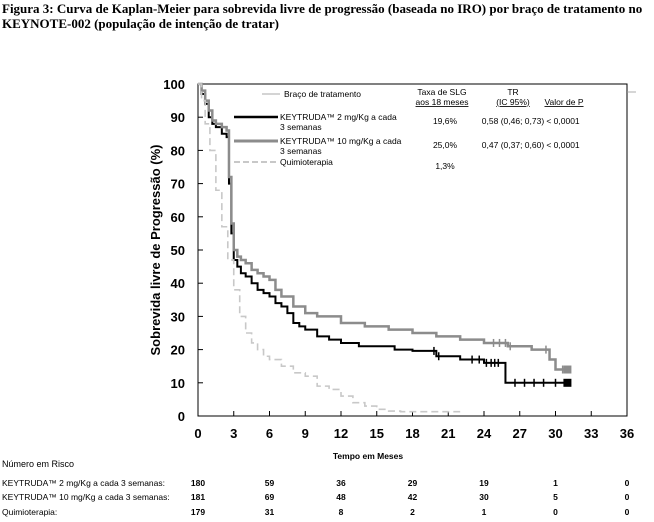  I want to click on legend-slg-value: 25,0%, so click(445, 145).